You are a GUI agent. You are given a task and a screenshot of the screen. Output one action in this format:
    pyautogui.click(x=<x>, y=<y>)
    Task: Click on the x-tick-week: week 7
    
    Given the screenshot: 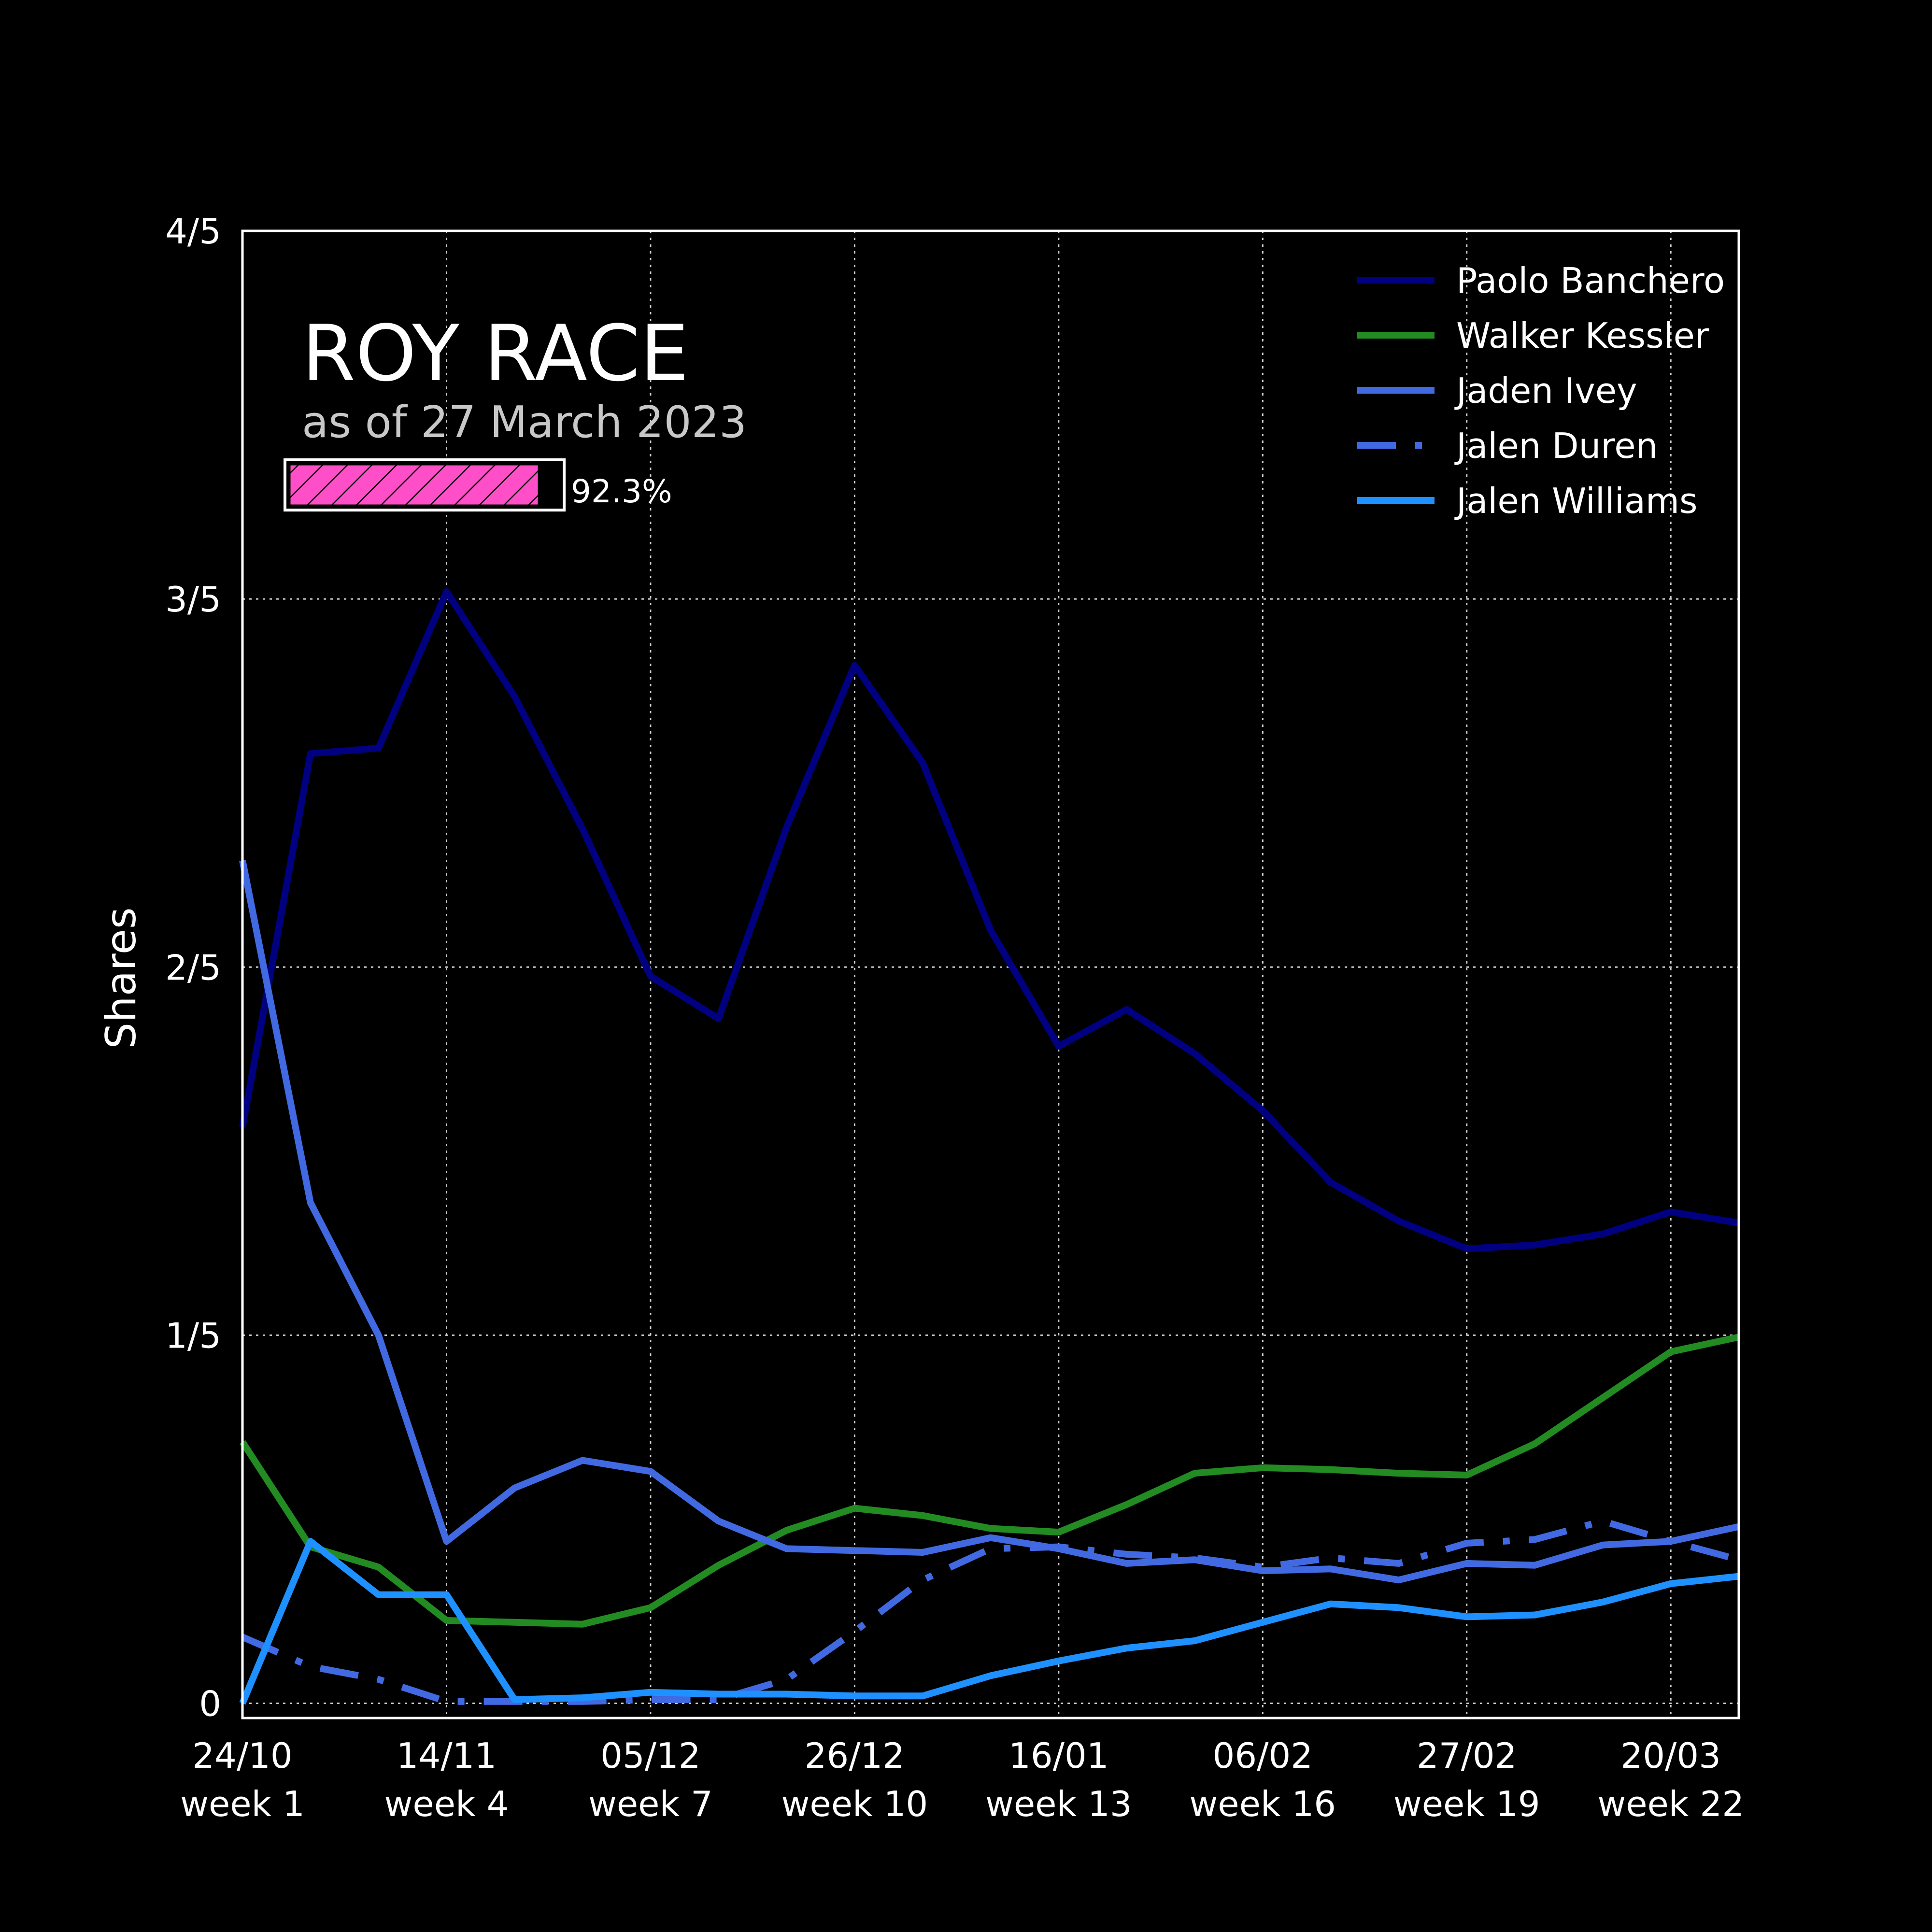 What is the action you would take?
    pyautogui.click(x=650, y=1804)
    